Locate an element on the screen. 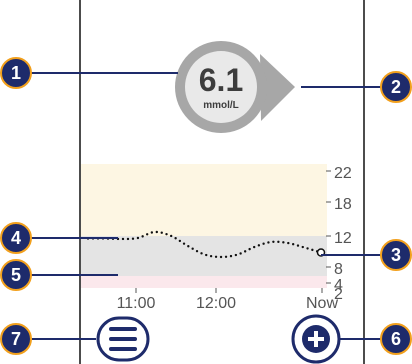 The height and width of the screenshot is (364, 412). svg-text: 7 is located at coordinates (16, 339).